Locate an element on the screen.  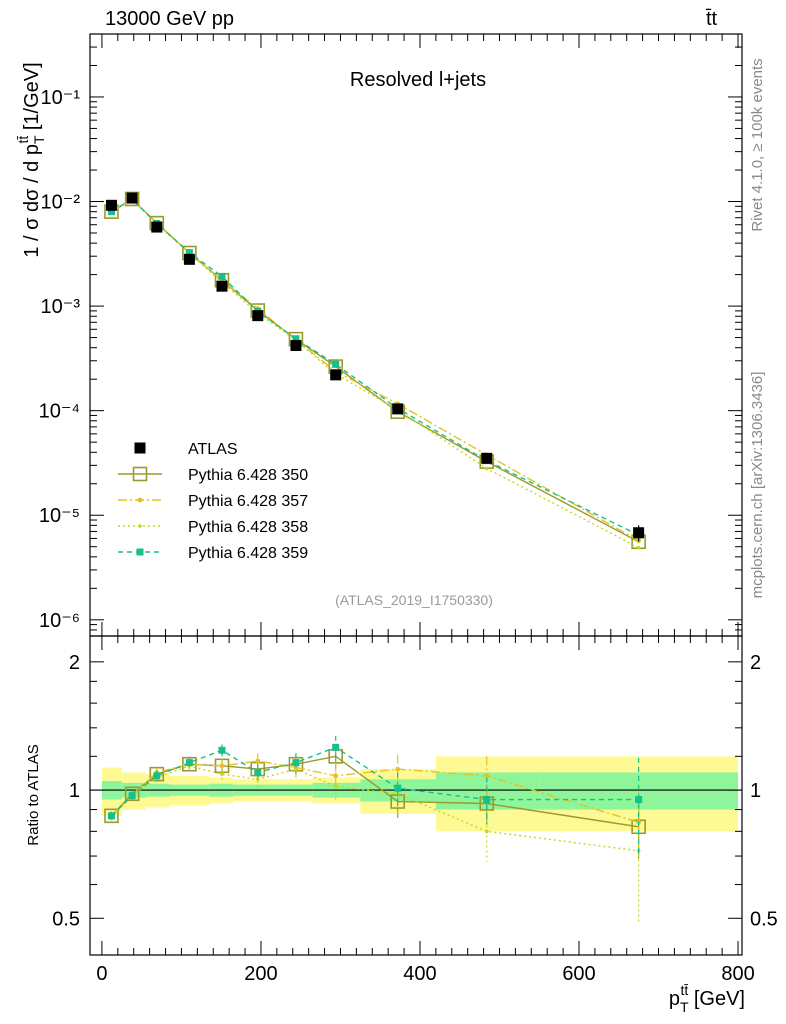
ratio-tick-label-right: 1 is located at coordinates (755, 791).